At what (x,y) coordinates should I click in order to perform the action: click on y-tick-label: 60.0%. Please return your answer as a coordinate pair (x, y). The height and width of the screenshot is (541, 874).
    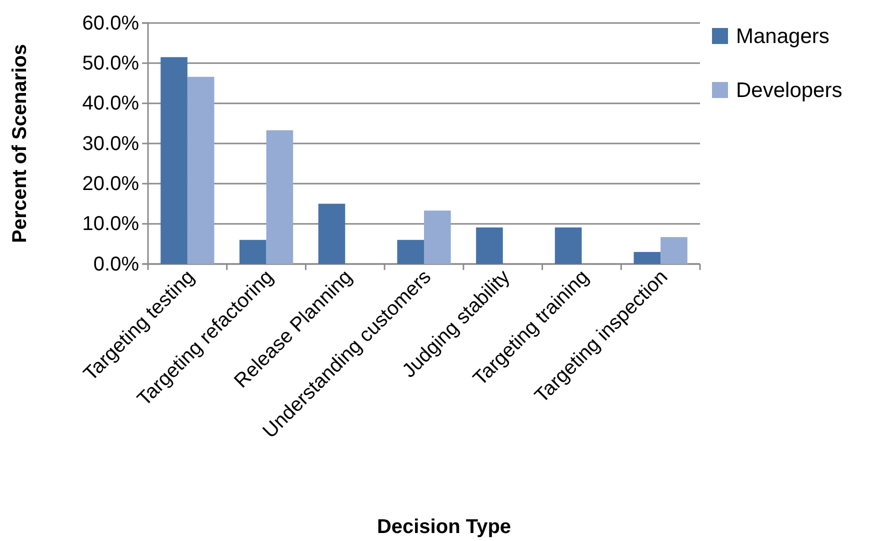
    Looking at the image, I should click on (111, 23).